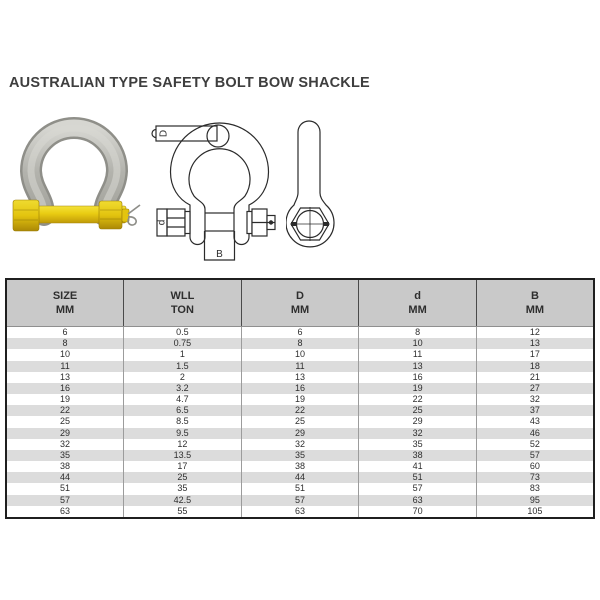  I want to click on table-cell: 0.5, so click(182, 332).